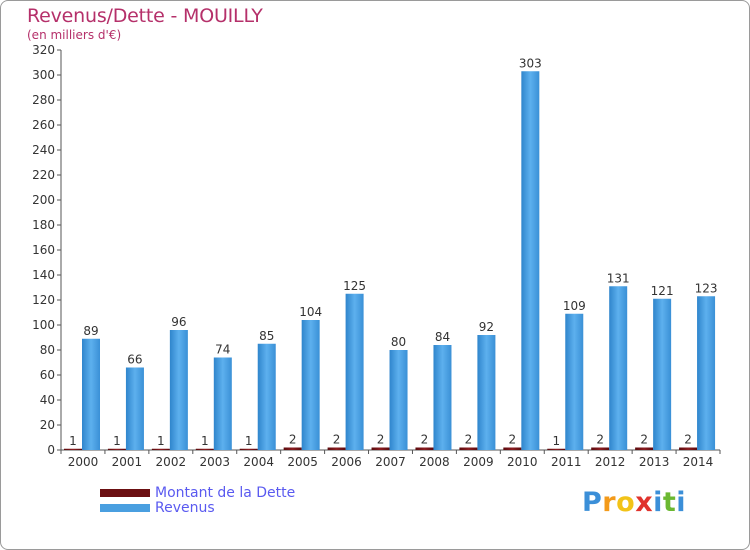  Describe the element at coordinates (171, 462) in the screenshot. I see `x-tick-label: 2002` at that location.